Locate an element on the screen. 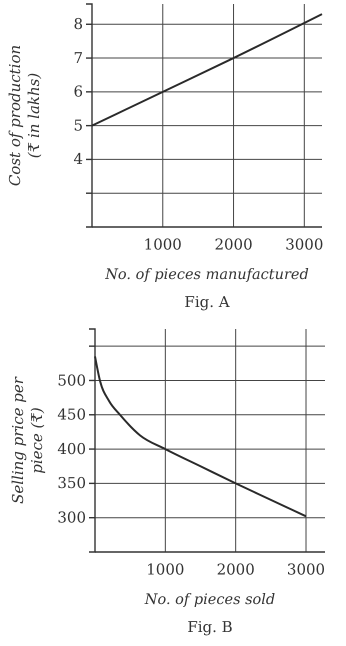 This screenshot has width=346, height=646. y-axis-title: Cost of production (₹ in lakhs) is located at coordinates (24, 115).